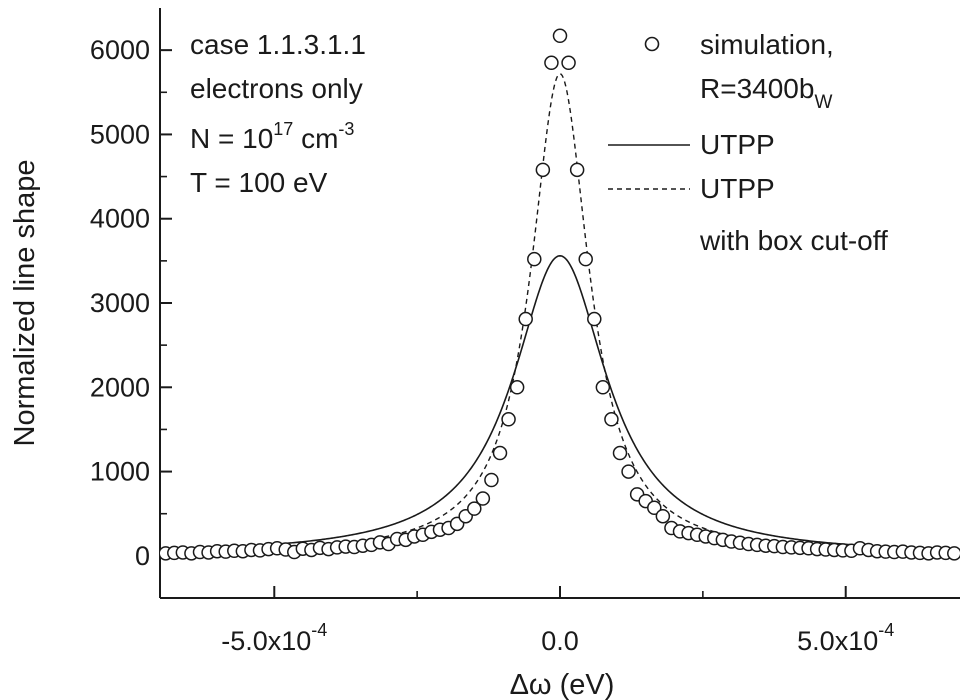 The image size is (960, 700). Describe the element at coordinates (562, 684) in the screenshot. I see `x-axis-title: Δω (eV)` at that location.